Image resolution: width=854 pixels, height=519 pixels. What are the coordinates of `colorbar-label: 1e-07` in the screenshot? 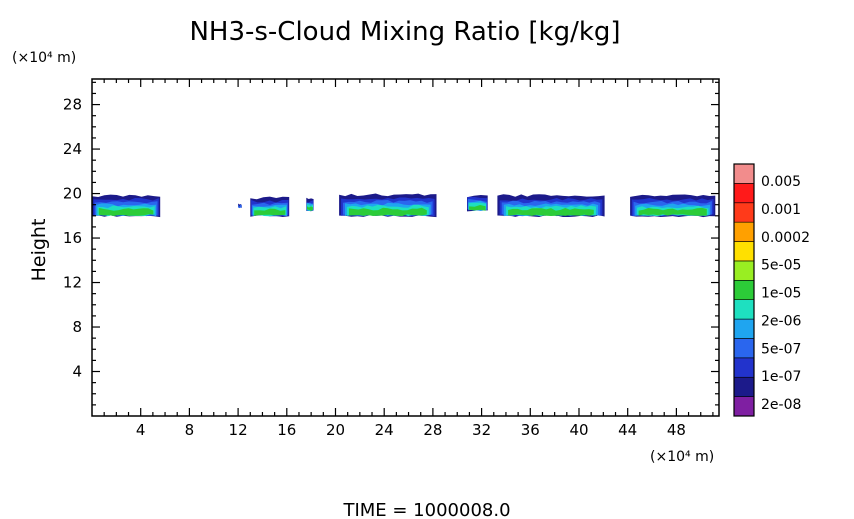 It's located at (781, 377).